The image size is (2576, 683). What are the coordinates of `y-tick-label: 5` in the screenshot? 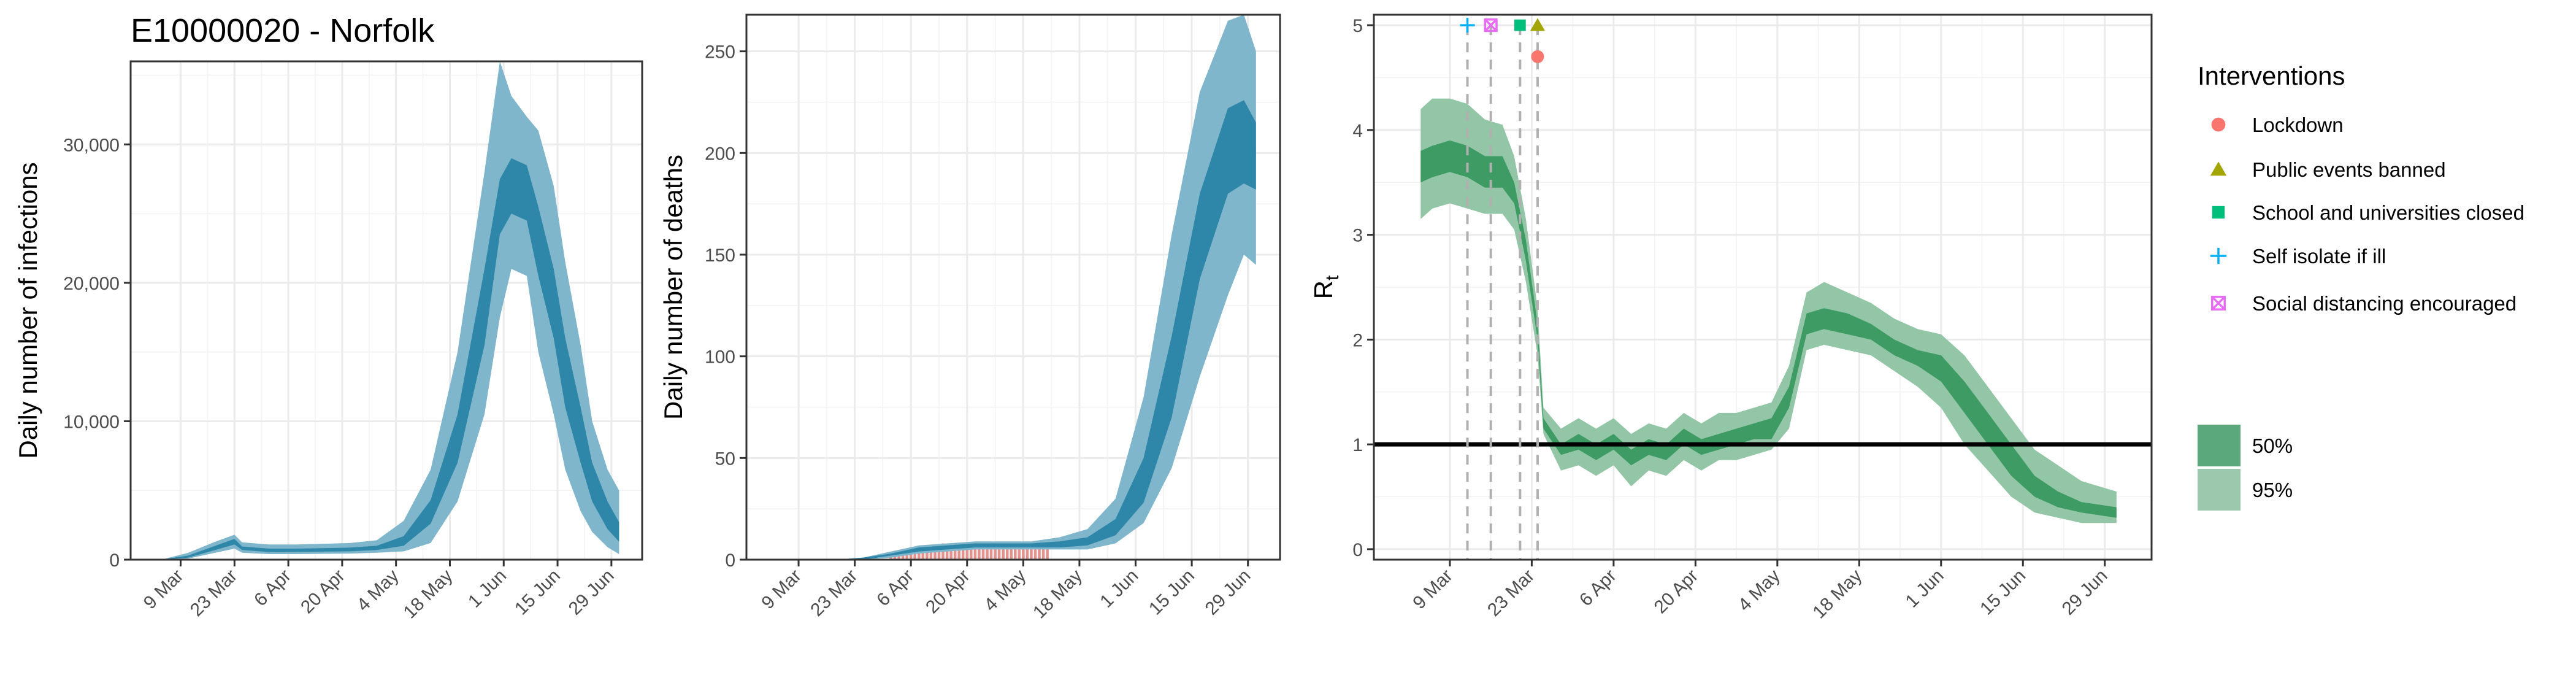 It's located at (1357, 26).